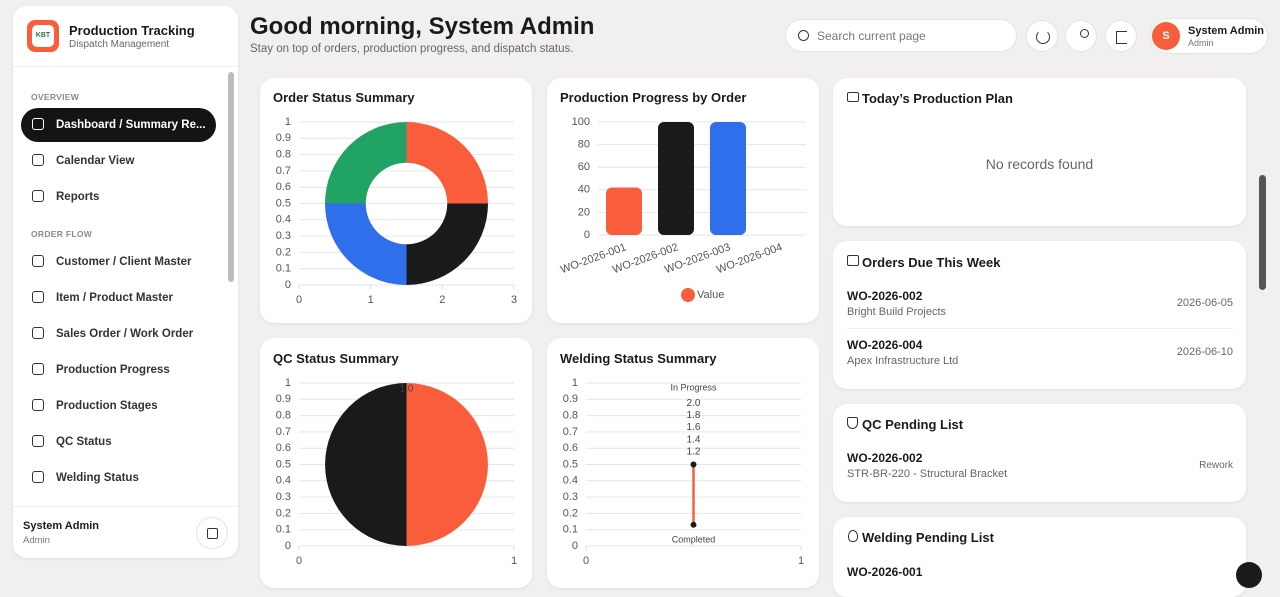 This screenshot has height=597, width=1280. Describe the element at coordinates (118, 442) in the screenshot. I see `nav-item: QC Status` at that location.